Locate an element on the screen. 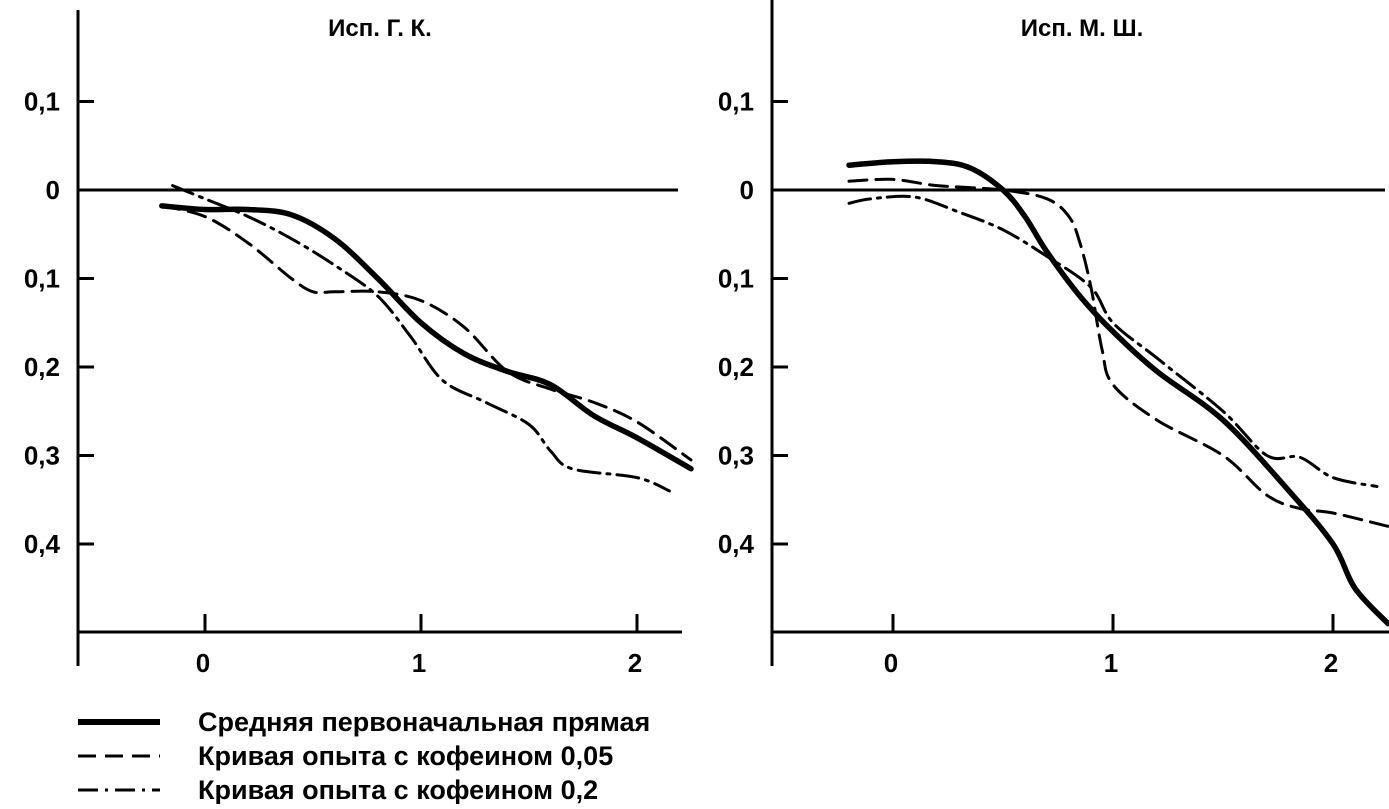 The height and width of the screenshot is (809, 1389). panel-title: Исп. Г. К. is located at coordinates (380, 28).